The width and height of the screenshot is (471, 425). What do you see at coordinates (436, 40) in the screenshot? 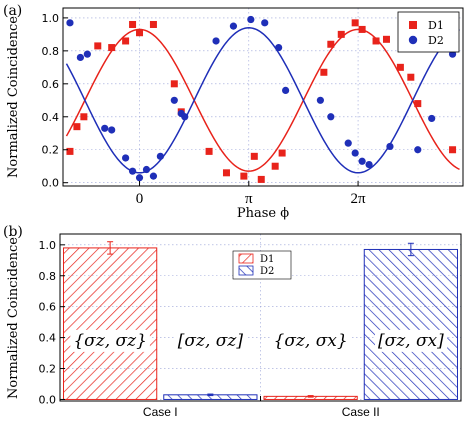
I see `legend-d2-label: D2` at bounding box center [436, 40].